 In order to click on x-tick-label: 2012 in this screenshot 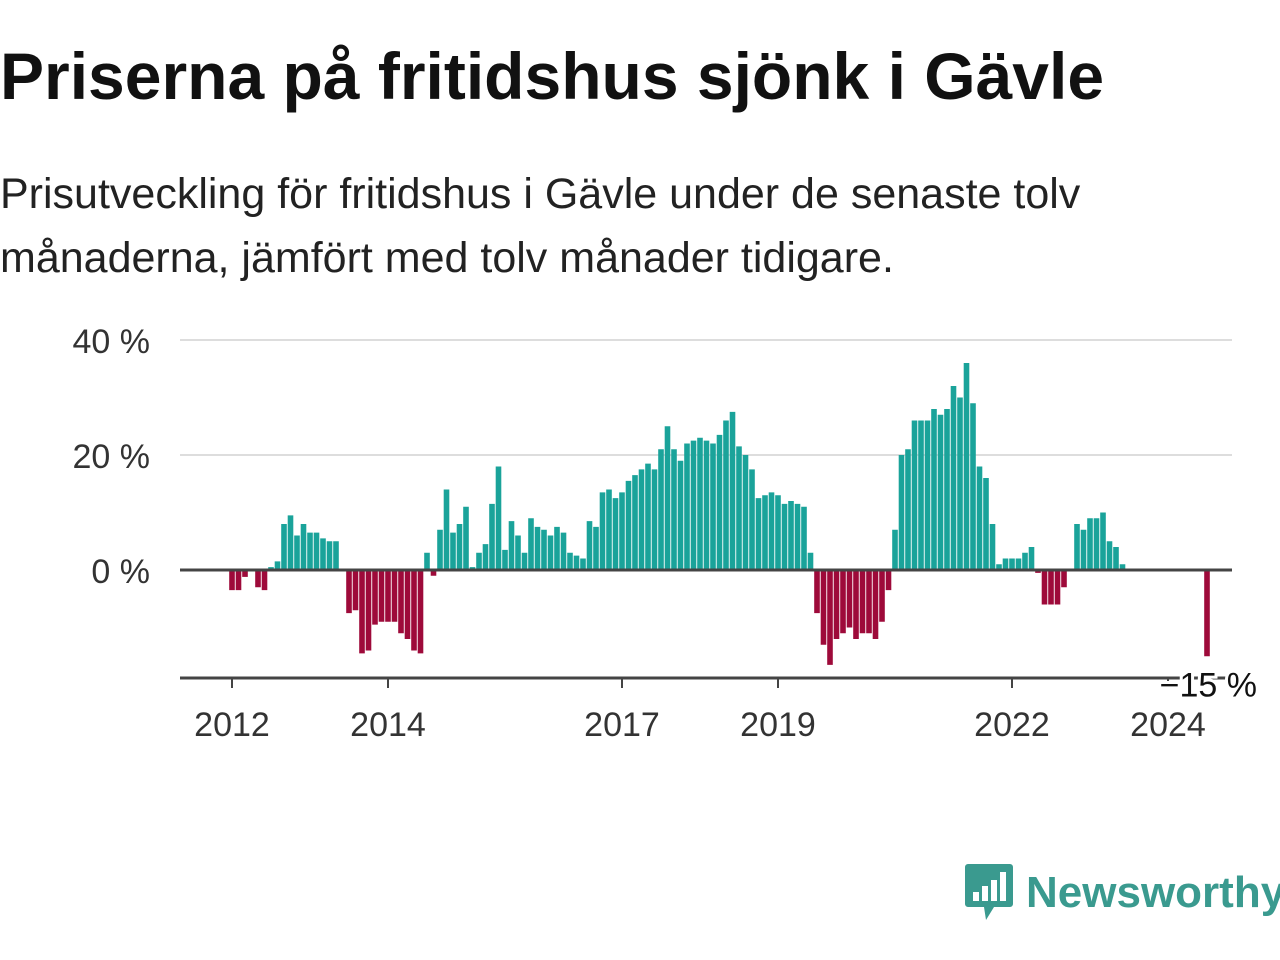, I will do `click(232, 725)`.